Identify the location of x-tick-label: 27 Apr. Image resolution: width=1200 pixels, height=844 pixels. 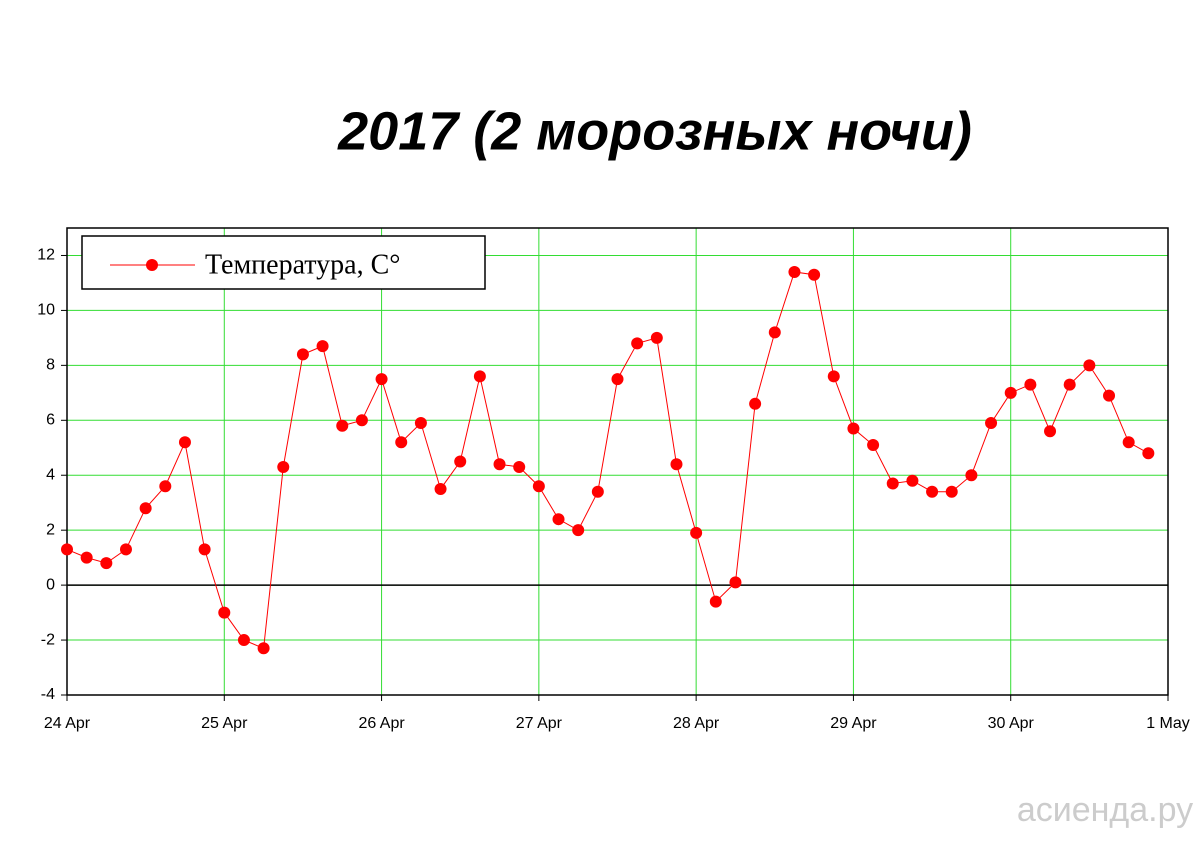
(539, 723).